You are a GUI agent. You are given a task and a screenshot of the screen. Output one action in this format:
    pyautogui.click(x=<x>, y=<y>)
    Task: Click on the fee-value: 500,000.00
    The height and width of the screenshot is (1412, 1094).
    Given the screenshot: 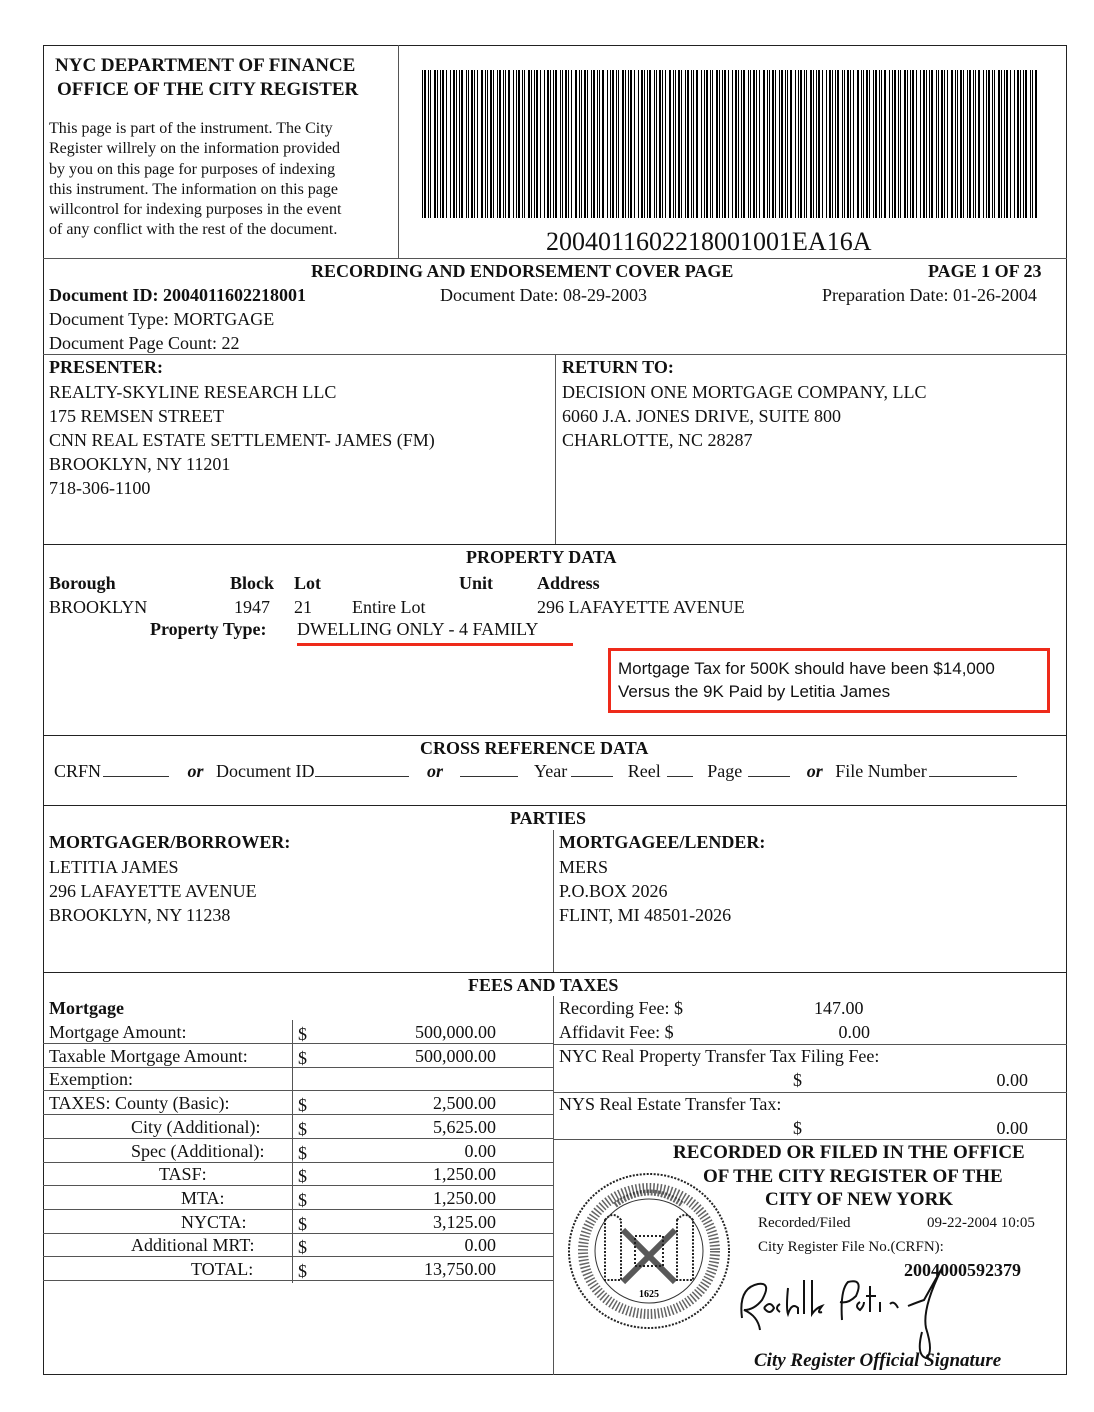 What is the action you would take?
    pyautogui.click(x=455, y=1055)
    